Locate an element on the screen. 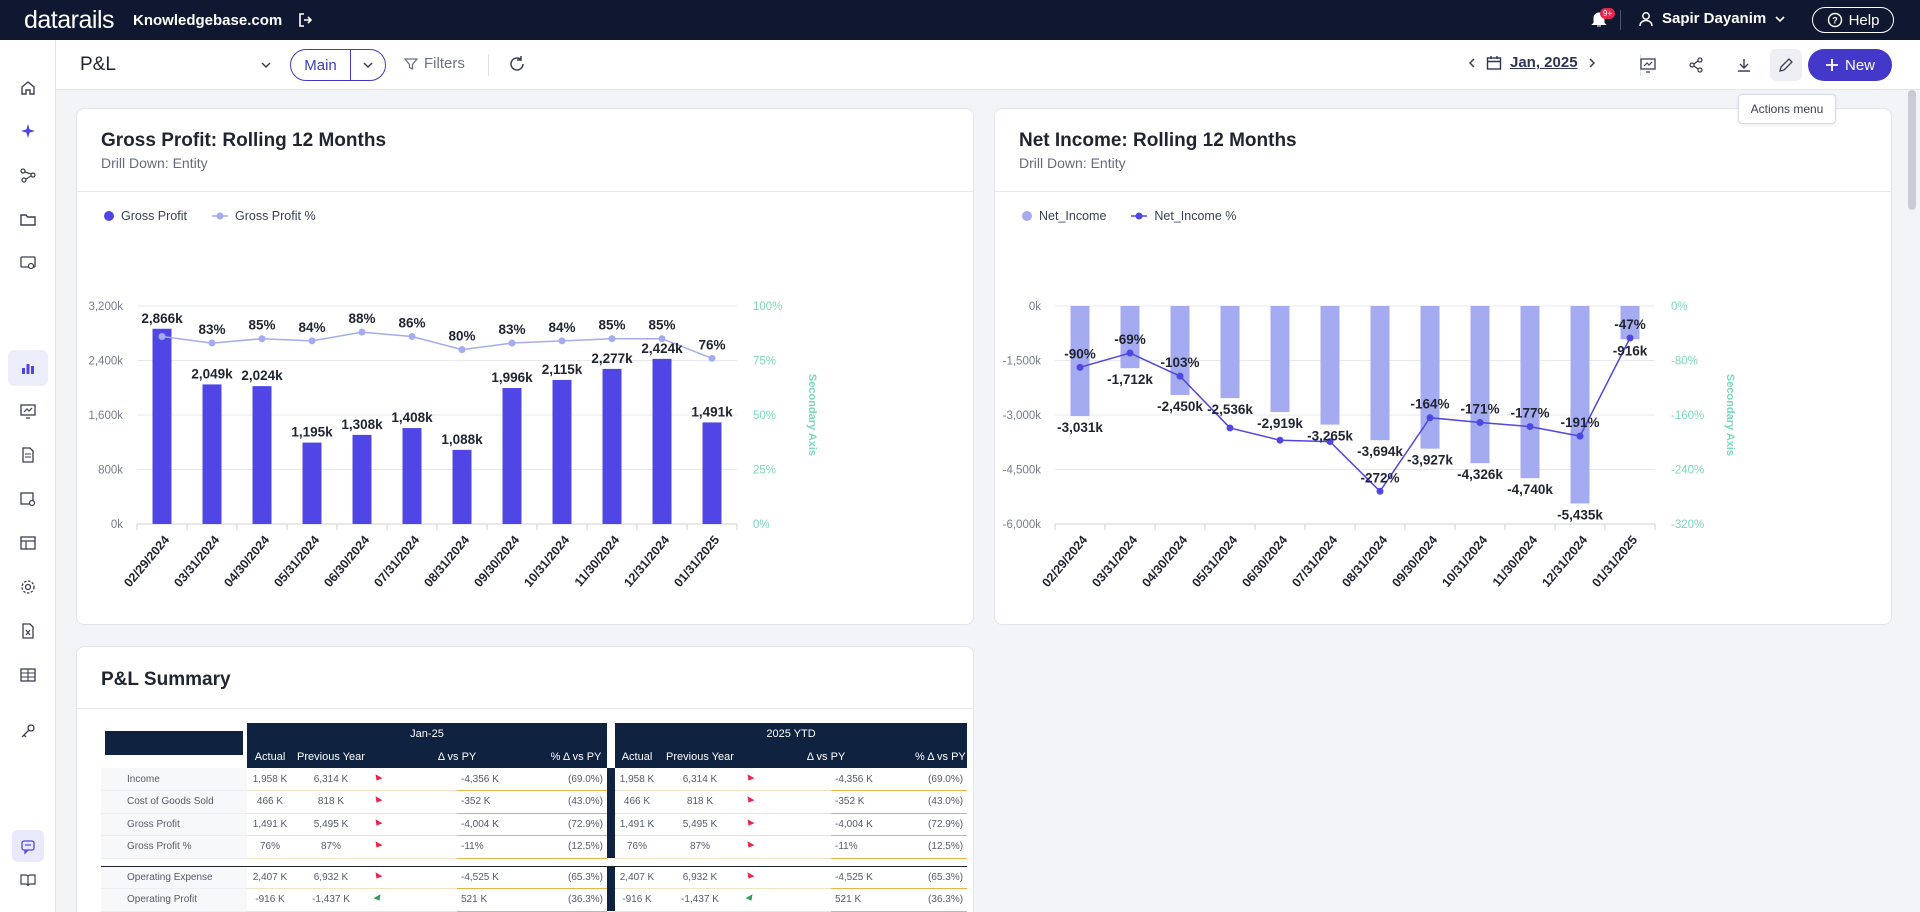 The image size is (1920, 912). document-icon is located at coordinates (28, 455).